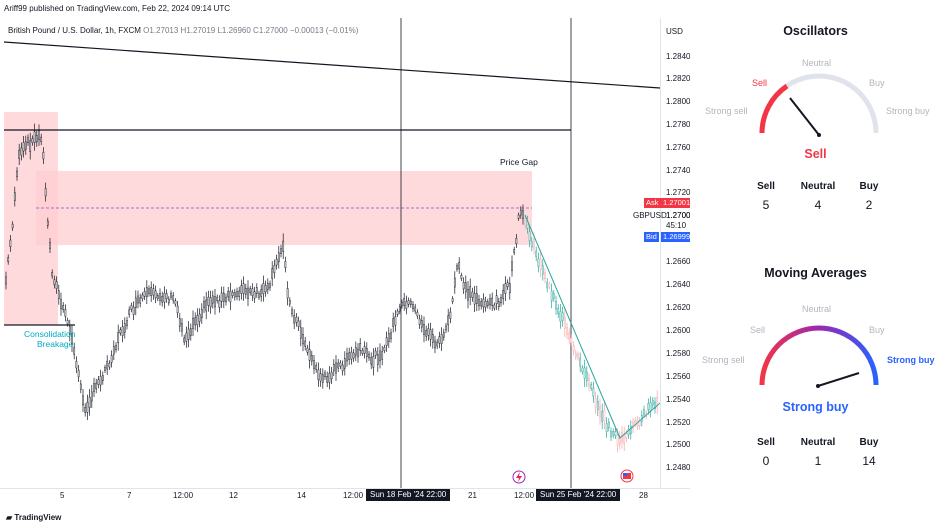 The width and height of the screenshot is (941, 530). What do you see at coordinates (818, 386) in the screenshot?
I see `ma-needle-pivot` at bounding box center [818, 386].